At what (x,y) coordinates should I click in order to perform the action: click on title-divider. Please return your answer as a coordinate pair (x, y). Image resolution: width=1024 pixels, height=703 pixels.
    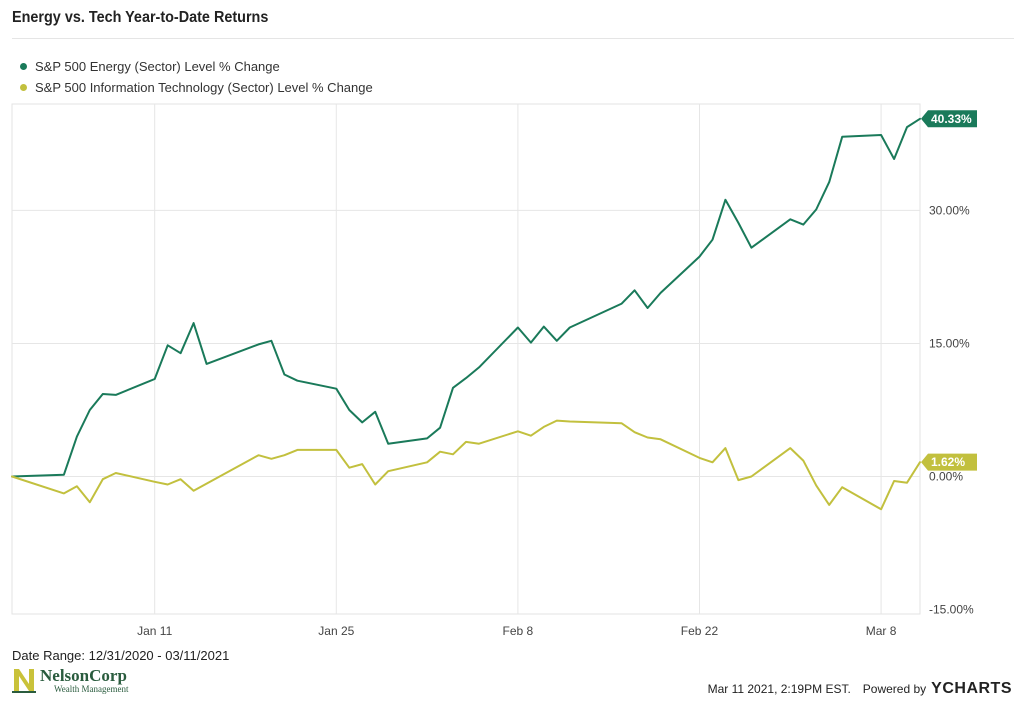
    Looking at the image, I should click on (513, 38).